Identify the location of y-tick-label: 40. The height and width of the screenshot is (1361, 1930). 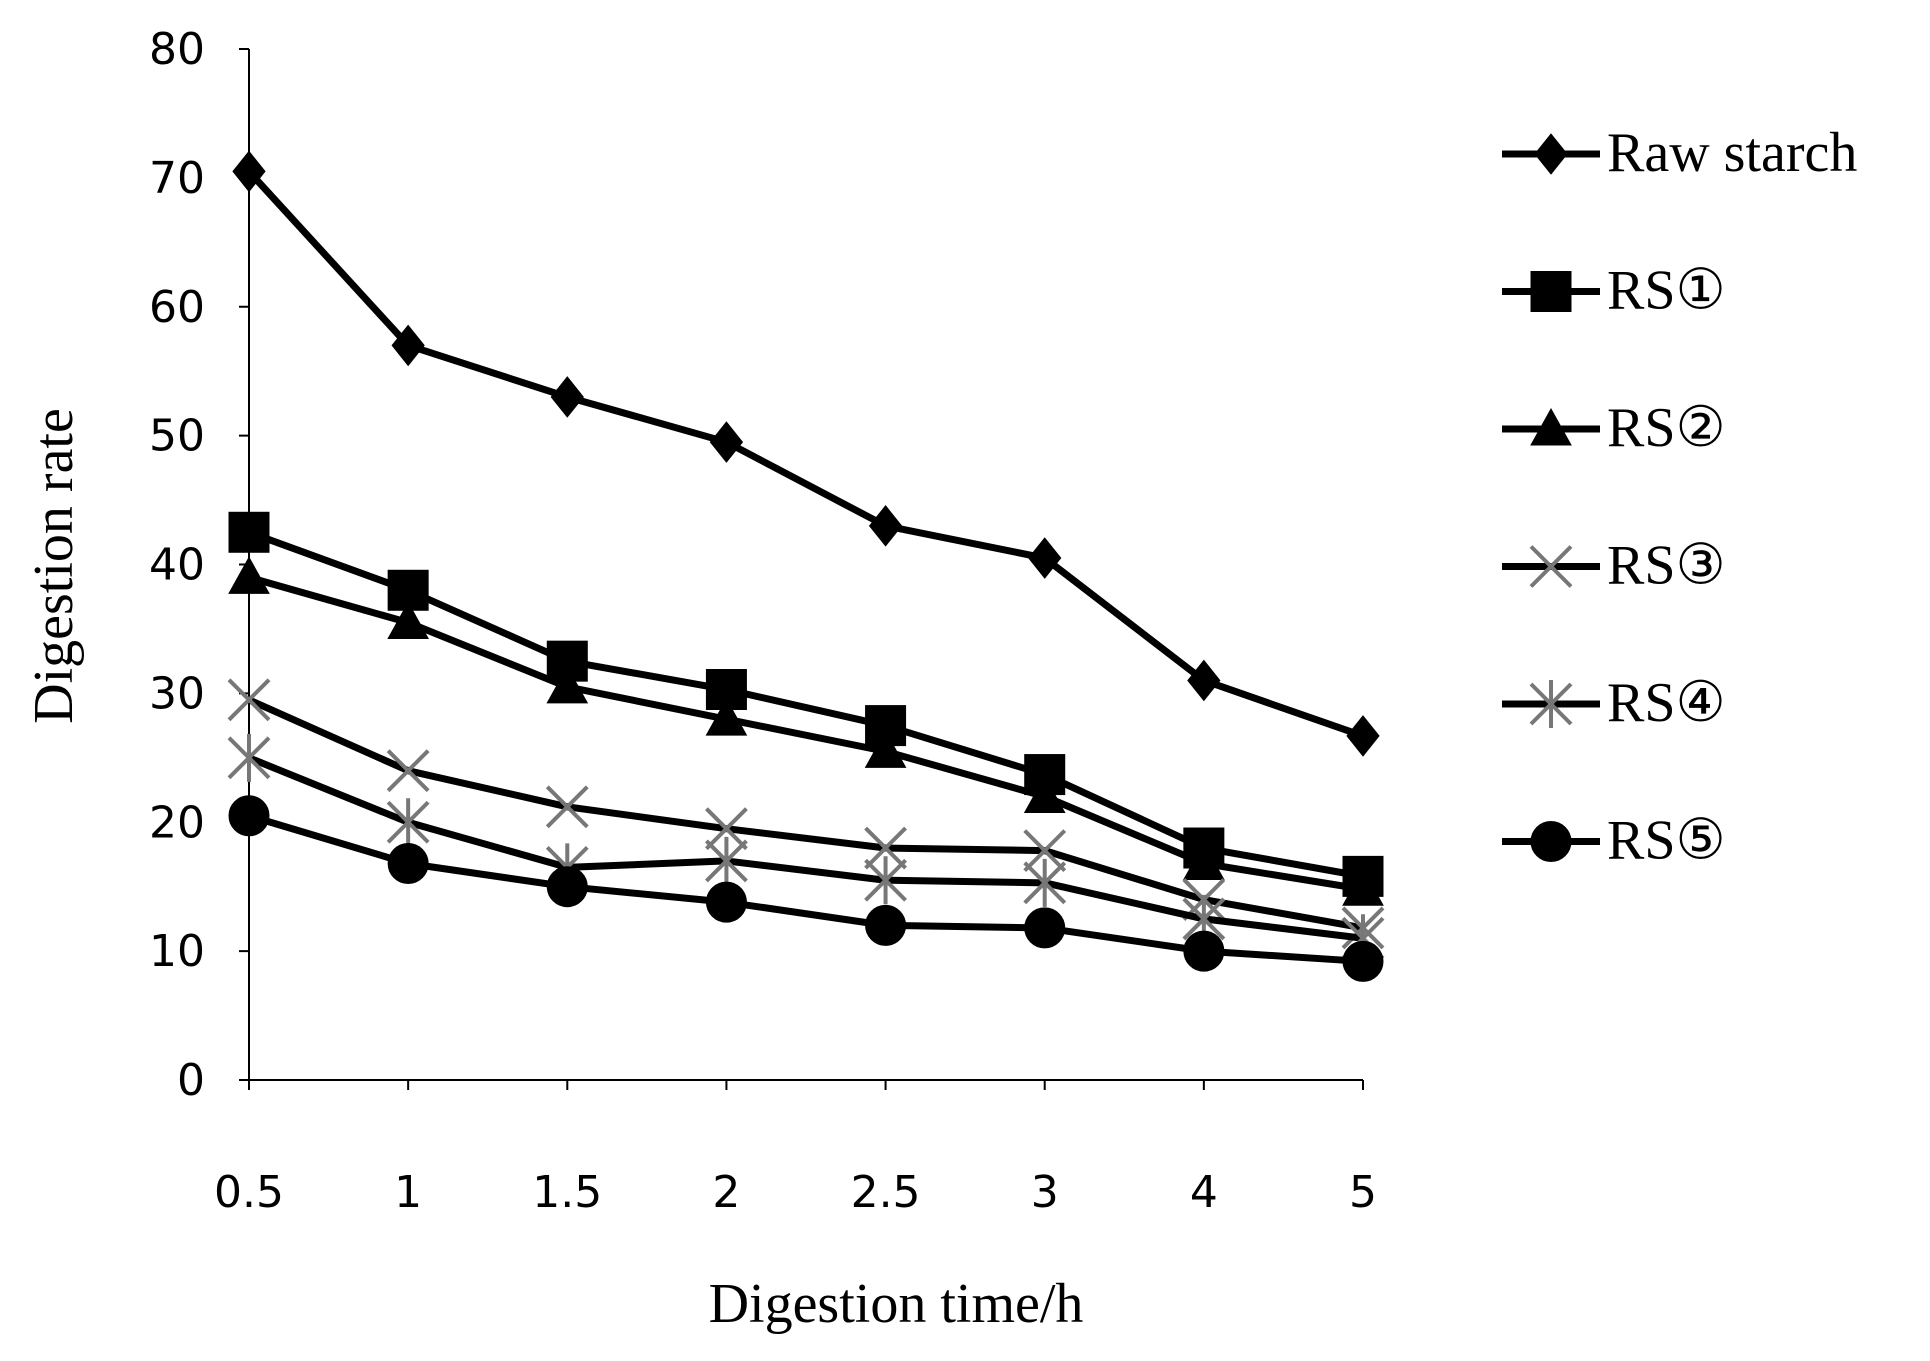
(177, 565).